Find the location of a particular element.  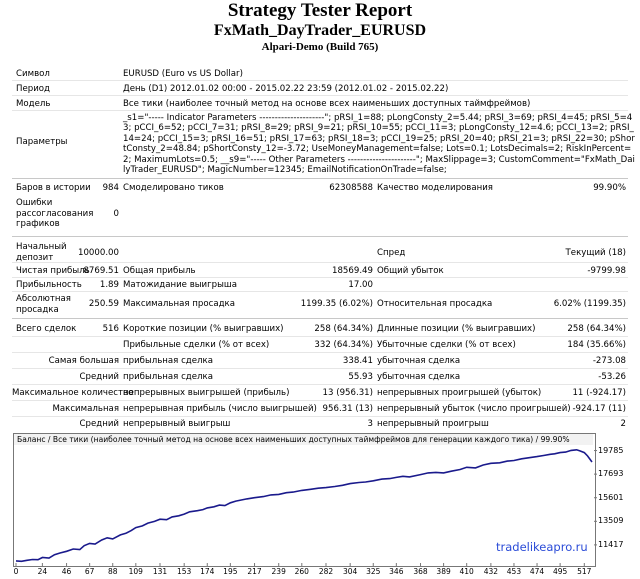

long-positions-value: 258 (64.34%) is located at coordinates (596, 329).